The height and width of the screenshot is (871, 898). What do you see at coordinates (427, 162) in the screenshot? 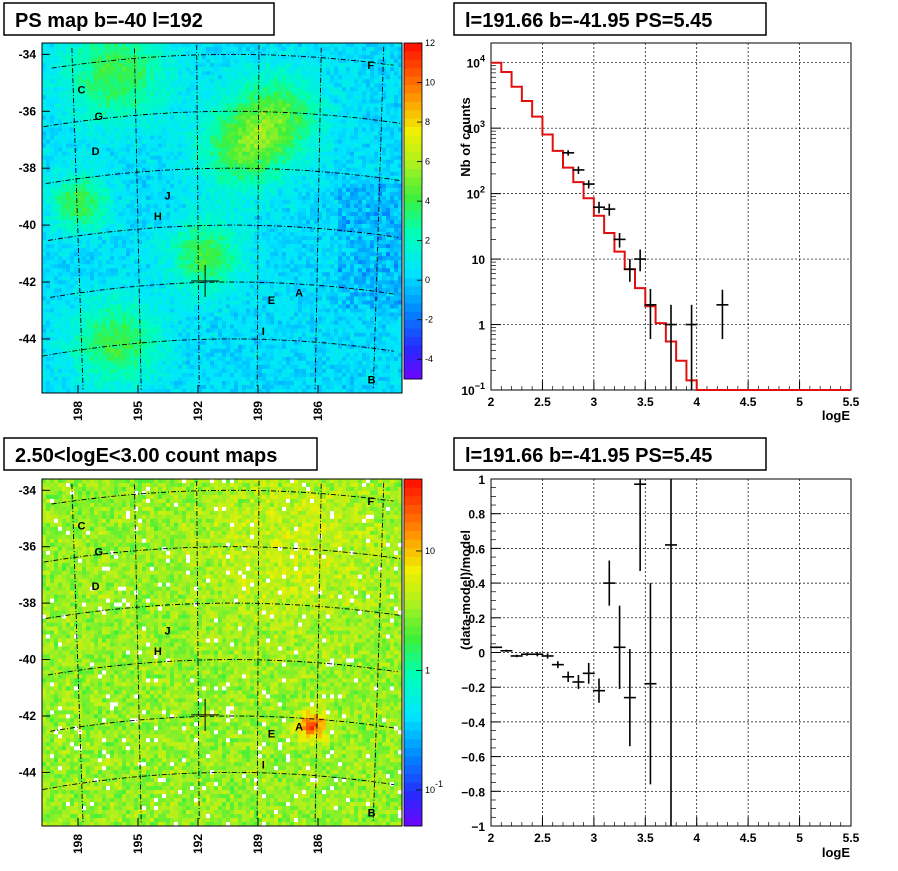
I see `colorbar-tick-label: 6` at bounding box center [427, 162].